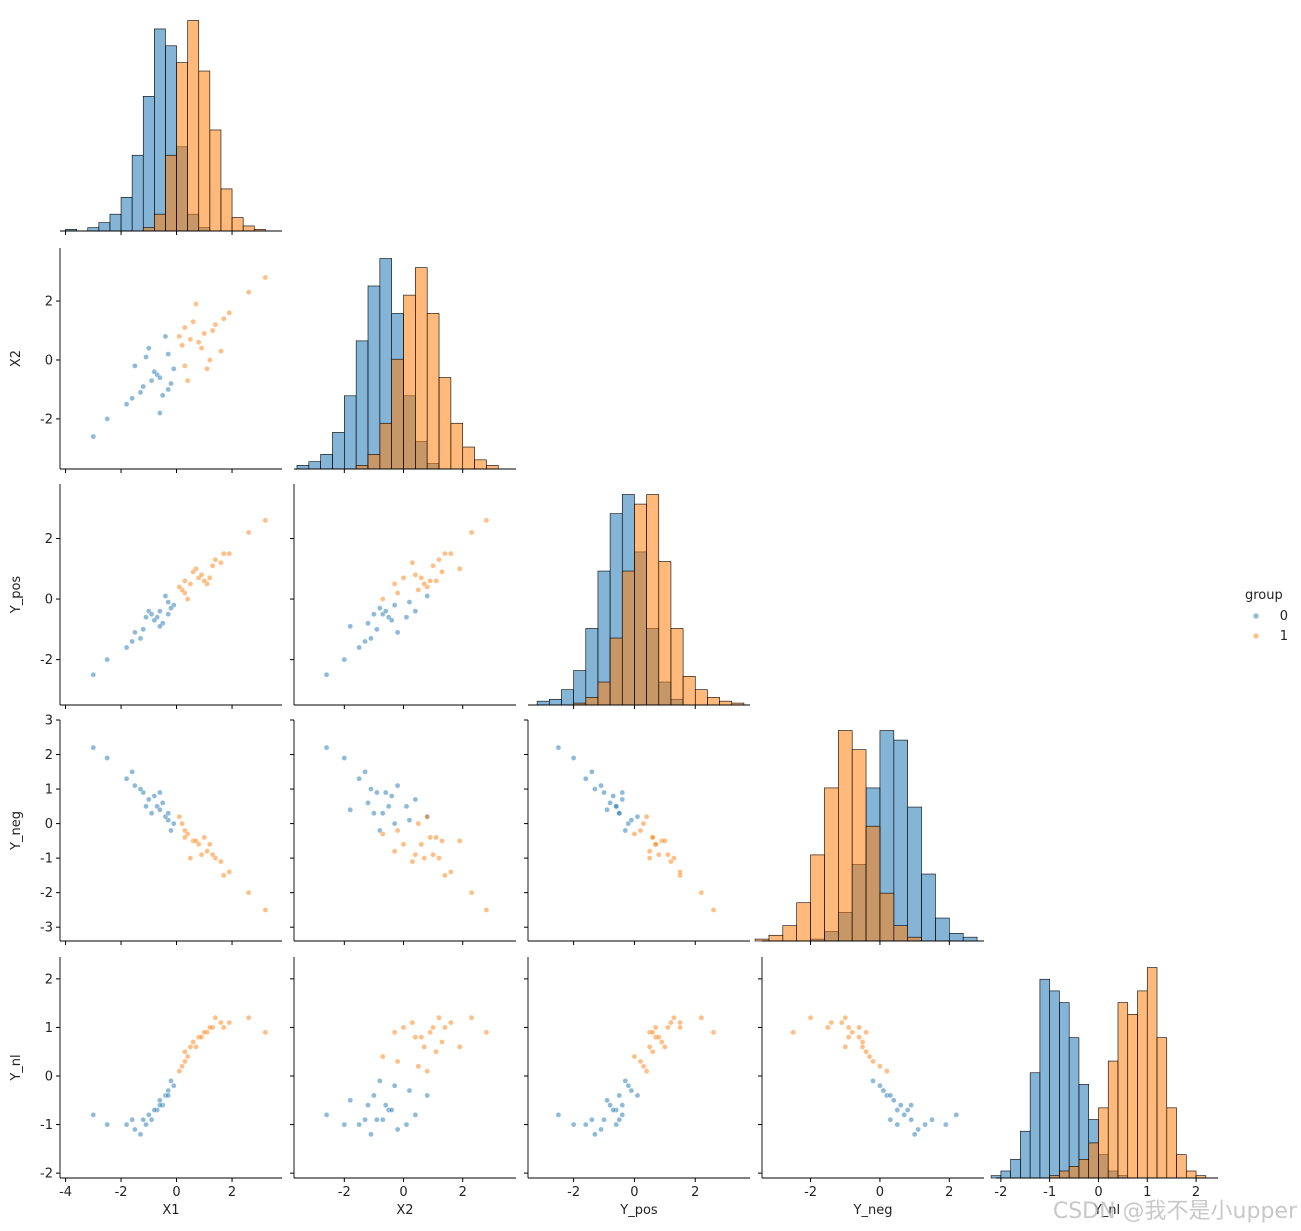 The width and height of the screenshot is (1301, 1231). Describe the element at coordinates (1104, 1092) in the screenshot. I see `panel: -2 -1 0 1 2 Y_nl` at that location.